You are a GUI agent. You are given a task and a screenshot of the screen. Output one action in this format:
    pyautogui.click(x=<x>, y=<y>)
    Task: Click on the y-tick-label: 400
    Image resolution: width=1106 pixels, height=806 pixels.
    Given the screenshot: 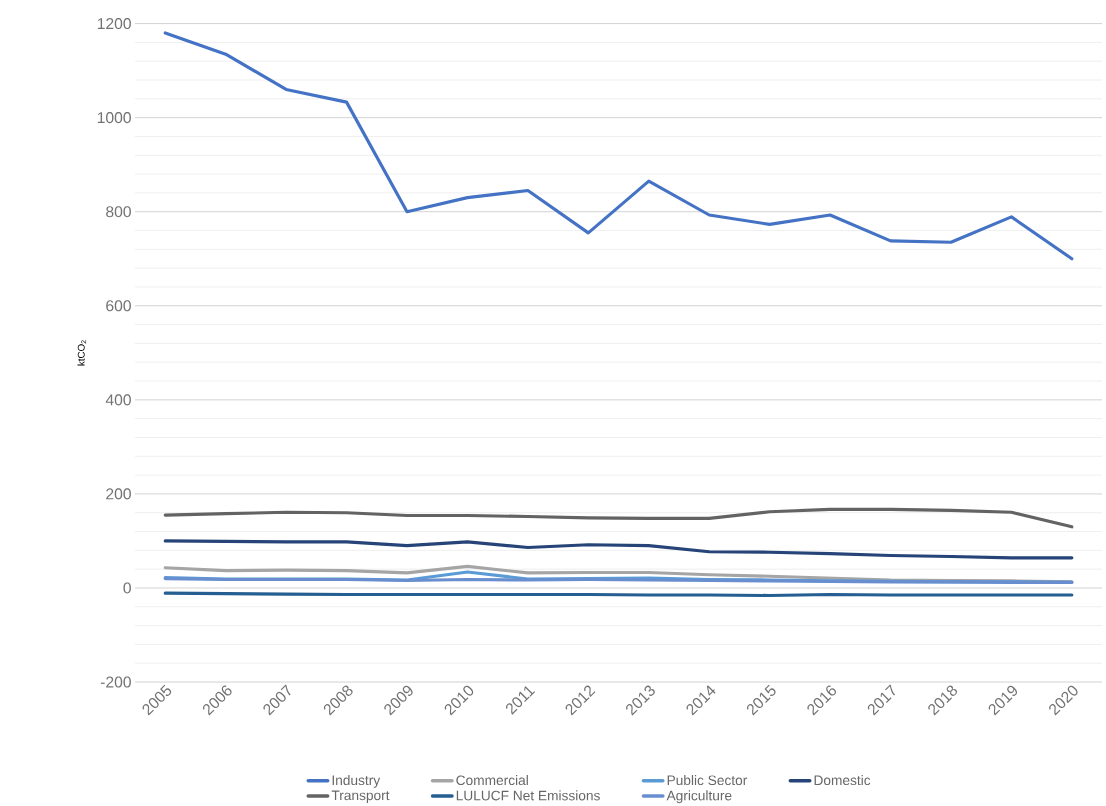 What is the action you would take?
    pyautogui.click(x=118, y=400)
    